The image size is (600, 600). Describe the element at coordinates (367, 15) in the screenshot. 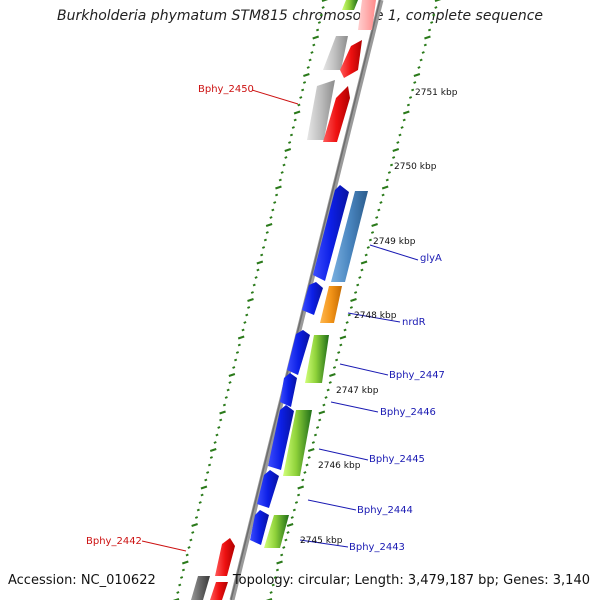

I see `gene-top-pink` at that location.